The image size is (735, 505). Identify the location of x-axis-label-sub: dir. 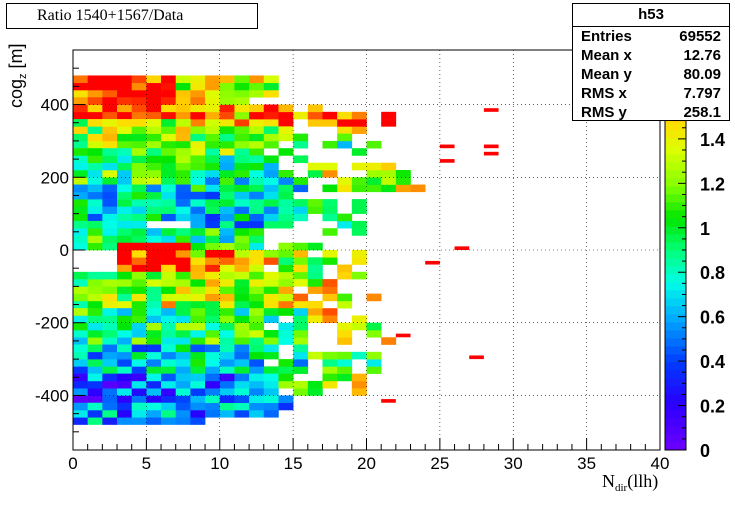
(621, 488).